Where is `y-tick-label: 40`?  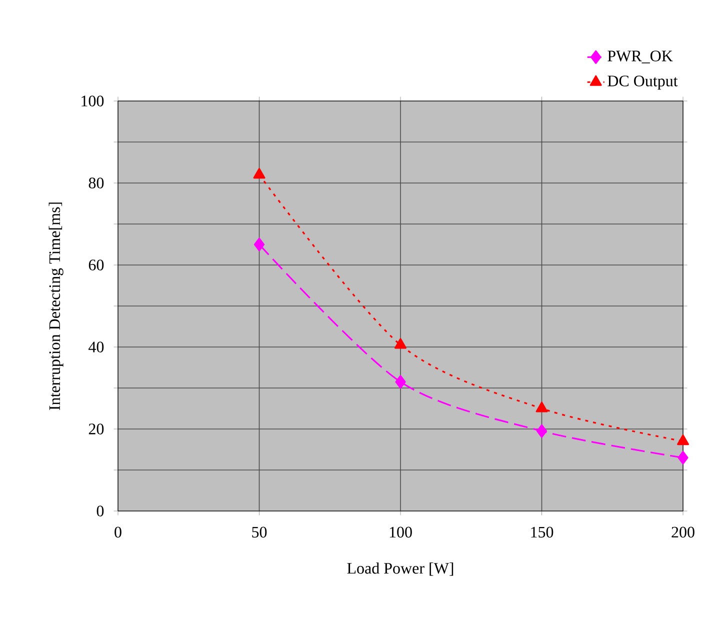
y-tick-label: 40 is located at coordinates (96, 347).